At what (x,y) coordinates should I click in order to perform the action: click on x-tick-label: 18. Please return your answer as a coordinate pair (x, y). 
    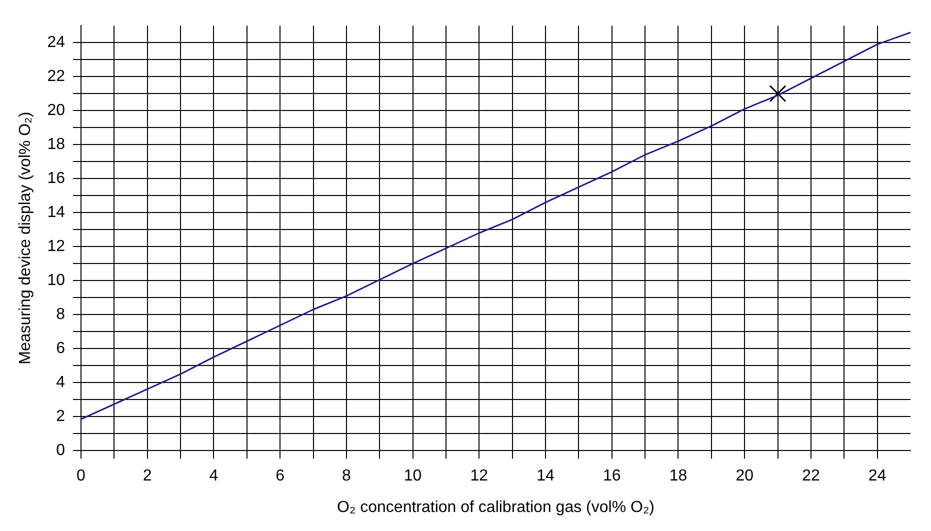
    Looking at the image, I should click on (678, 476).